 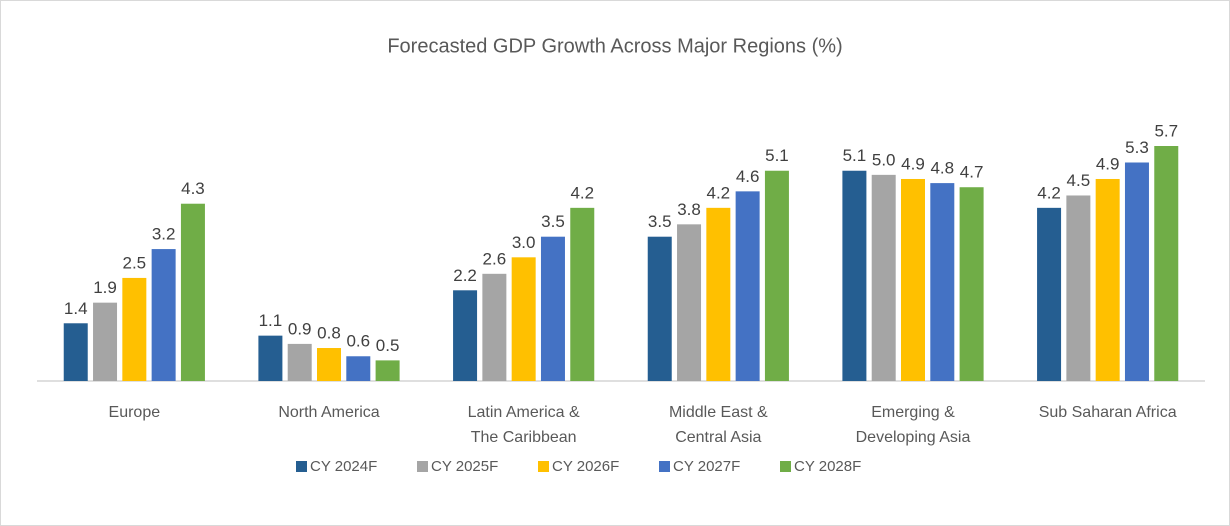 I want to click on data-label: 2.6, so click(x=495, y=258).